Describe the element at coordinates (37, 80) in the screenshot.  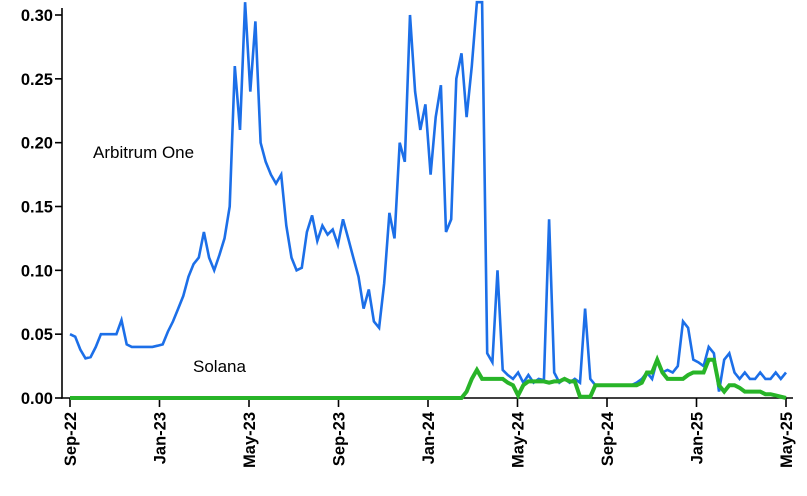
I see `y-tick-label: 0.25` at that location.